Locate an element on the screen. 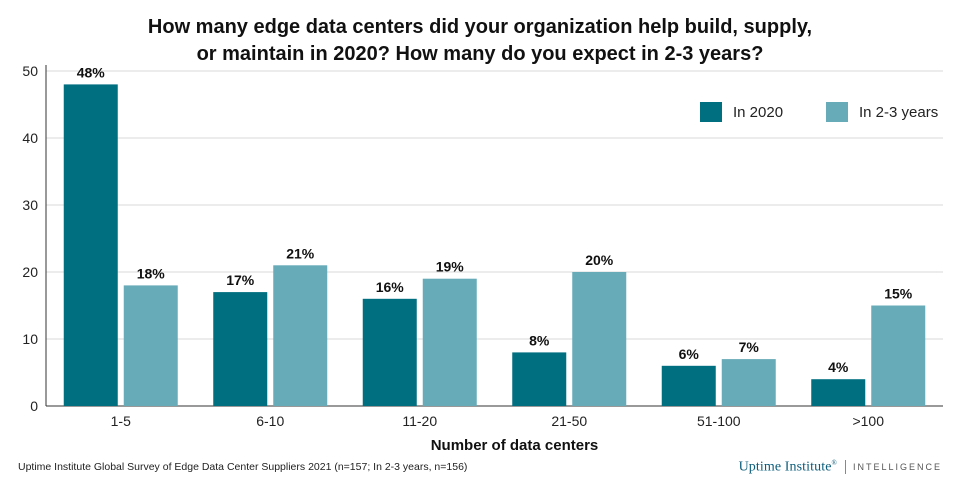 This screenshot has height=484, width=960. bar-data-label: 4% is located at coordinates (838, 367).